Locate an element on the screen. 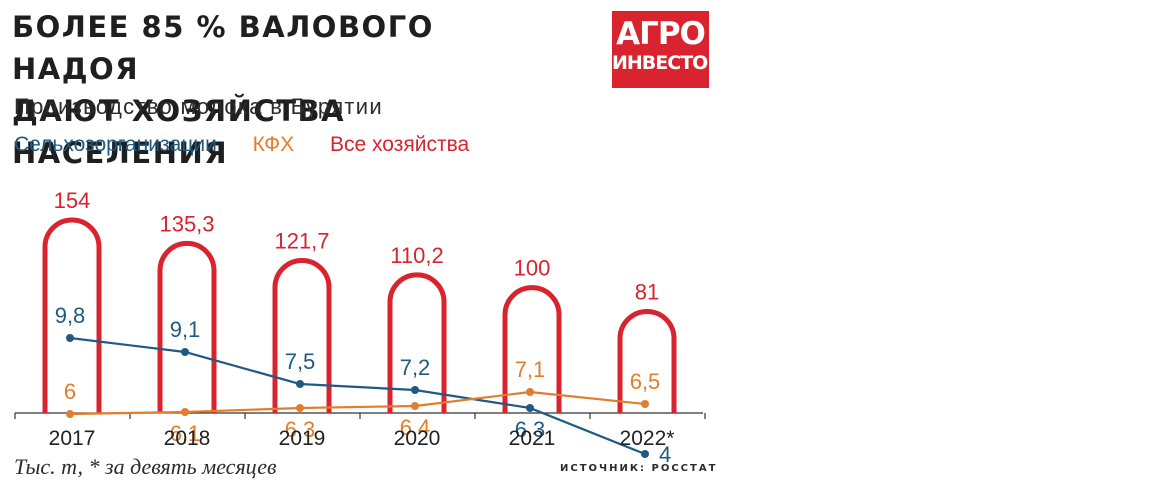  point-kfh-2018 is located at coordinates (185, 412).